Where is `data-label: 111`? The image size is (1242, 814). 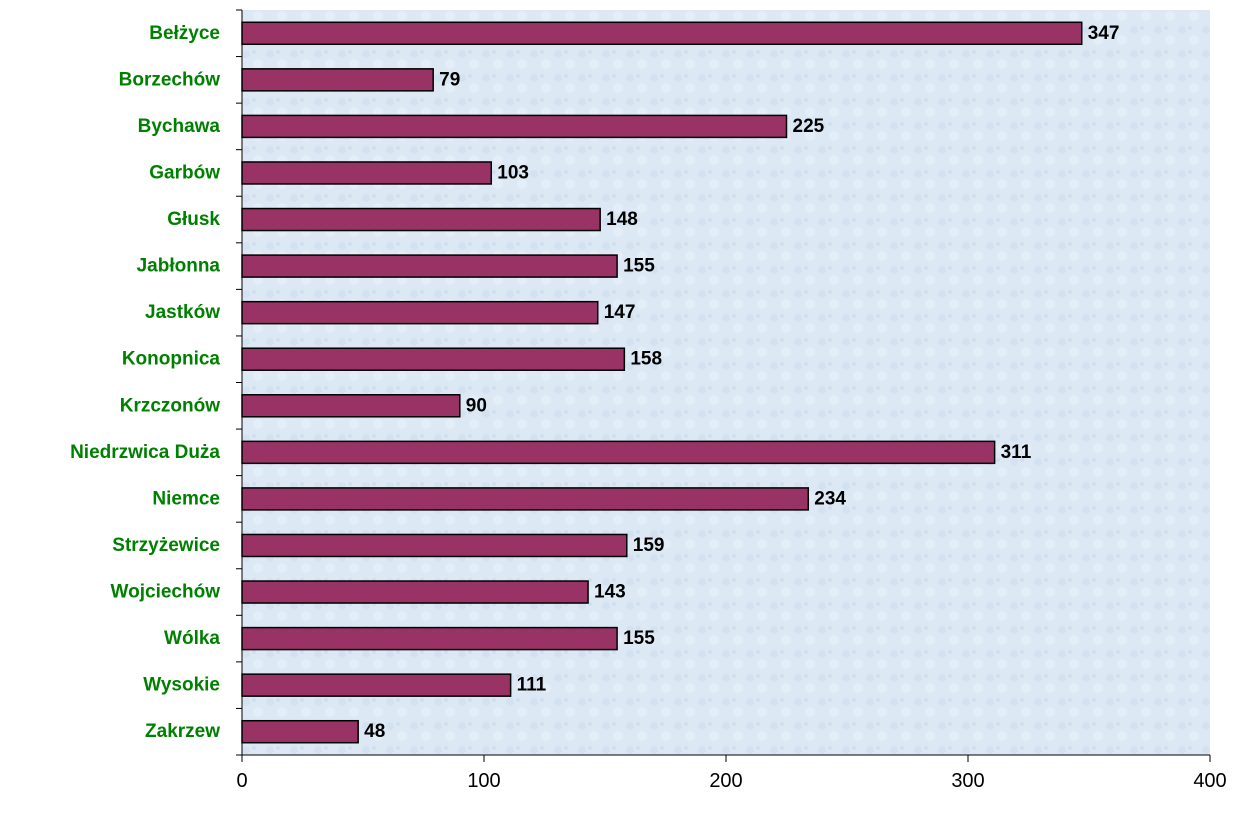 data-label: 111 is located at coordinates (532, 685).